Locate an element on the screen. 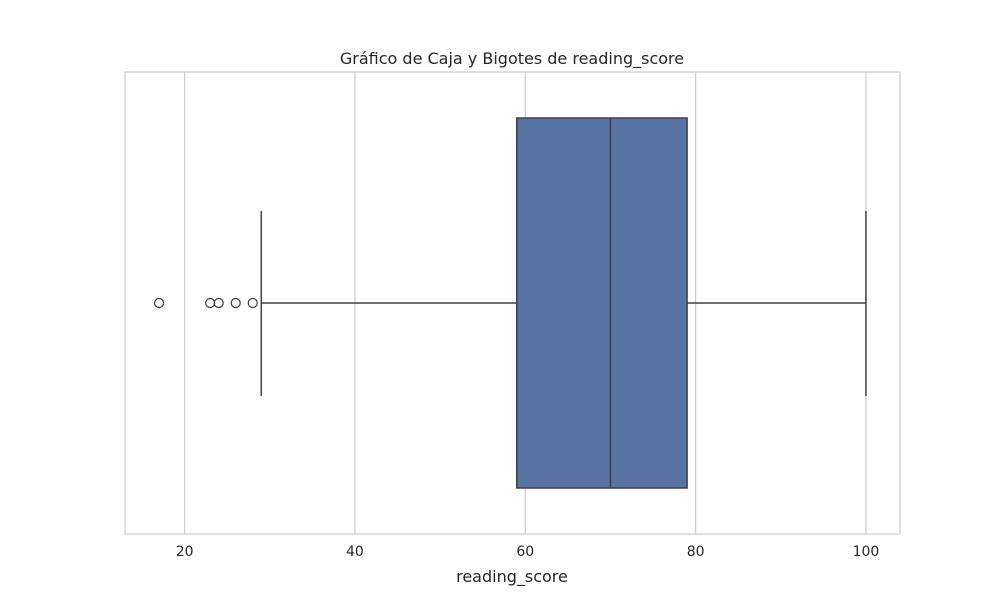  x-axis-ticks: 20 40 60 80 100 is located at coordinates (528, 552).